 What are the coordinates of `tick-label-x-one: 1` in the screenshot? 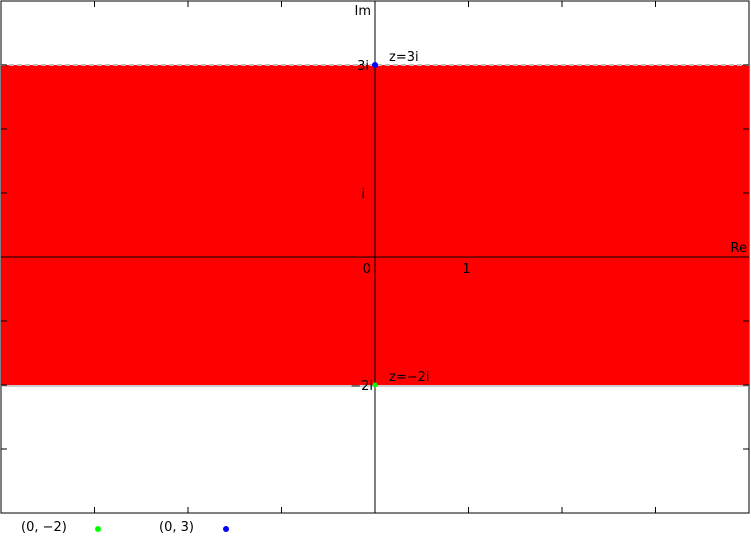 It's located at (466, 269).